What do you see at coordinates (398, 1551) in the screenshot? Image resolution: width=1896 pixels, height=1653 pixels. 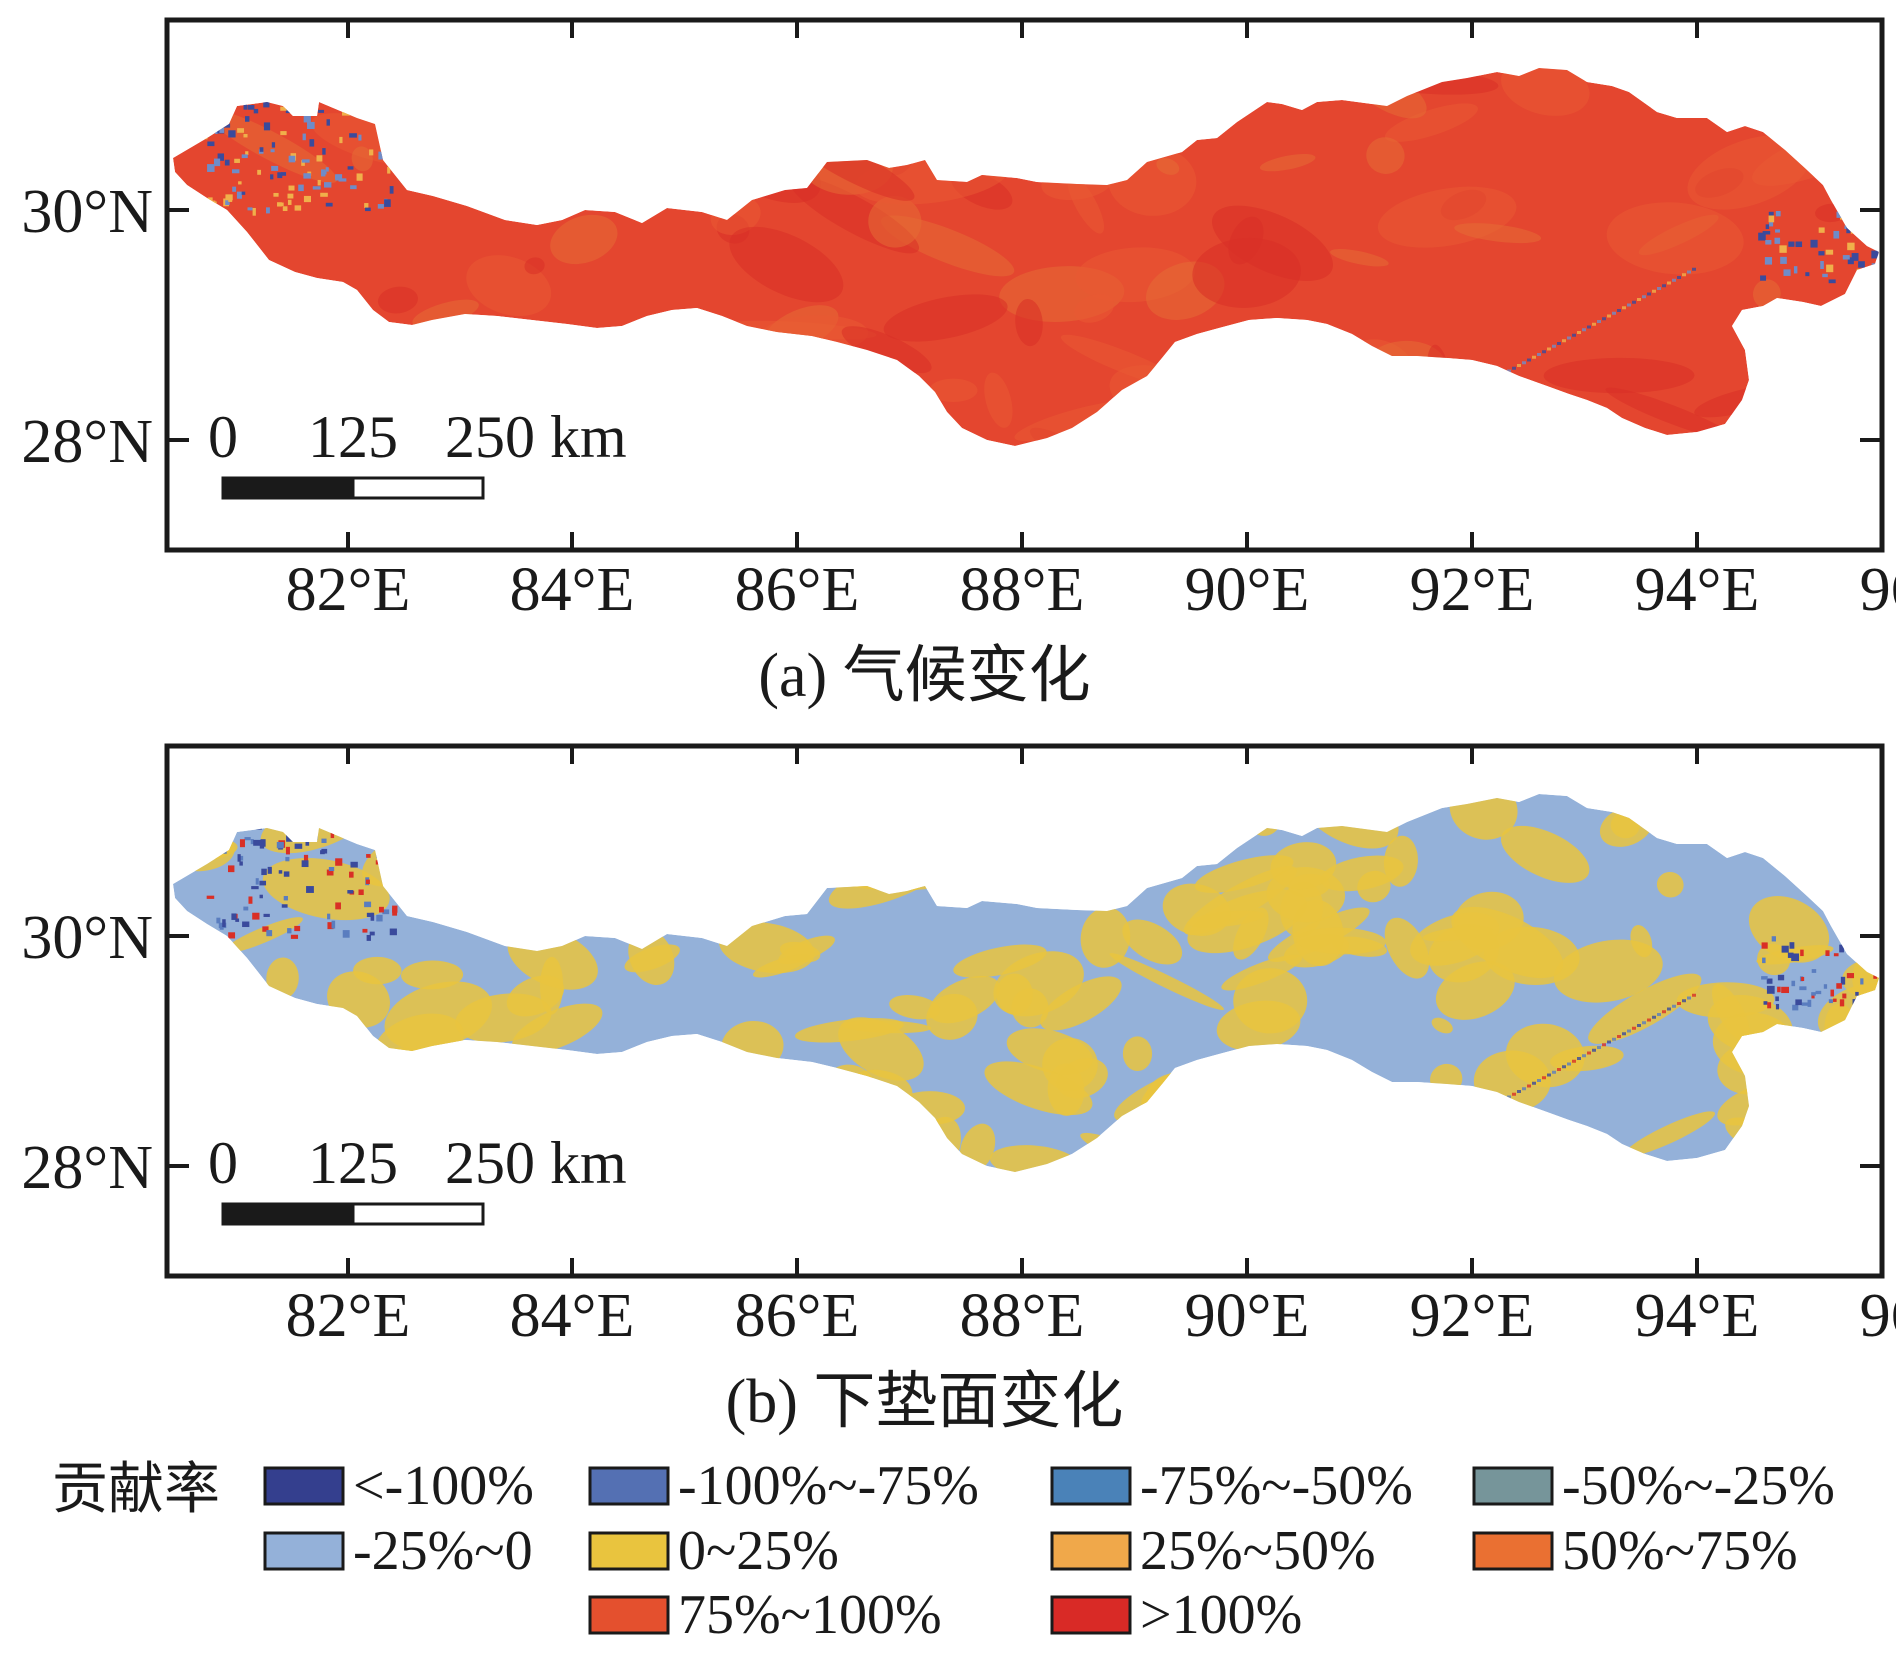 I see `legend-item: -25%~0` at bounding box center [398, 1551].